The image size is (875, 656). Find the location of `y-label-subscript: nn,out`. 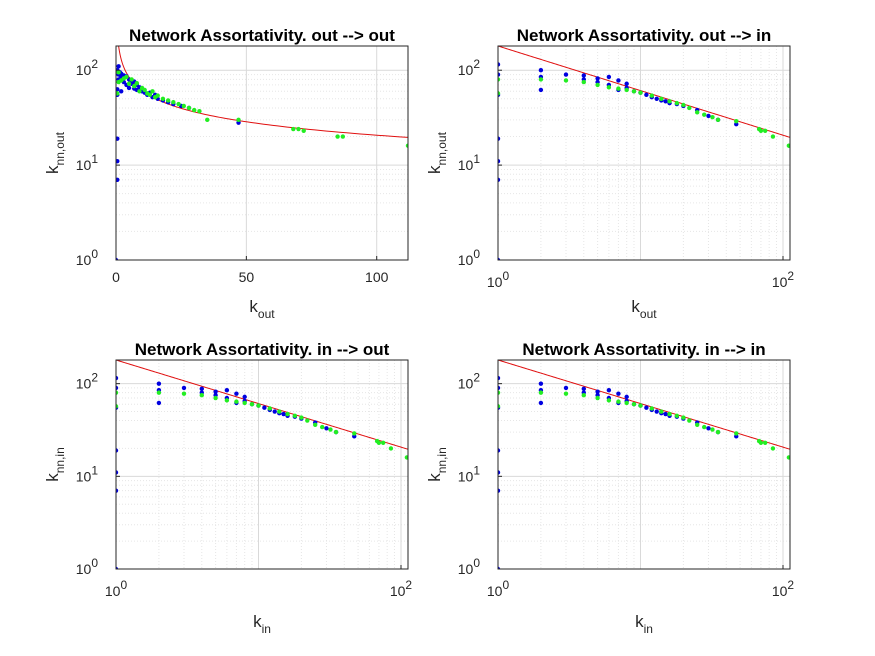

y-label-subscript: nn,out is located at coordinates (442, 148).